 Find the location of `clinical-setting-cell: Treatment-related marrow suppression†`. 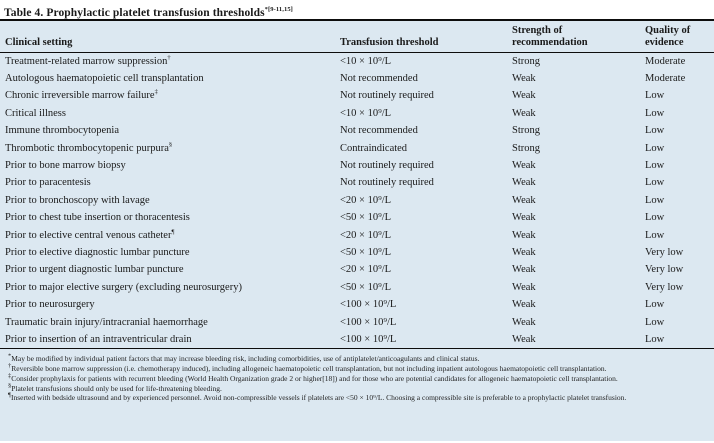

clinical-setting-cell: Treatment-related marrow suppression† is located at coordinates (88, 60).